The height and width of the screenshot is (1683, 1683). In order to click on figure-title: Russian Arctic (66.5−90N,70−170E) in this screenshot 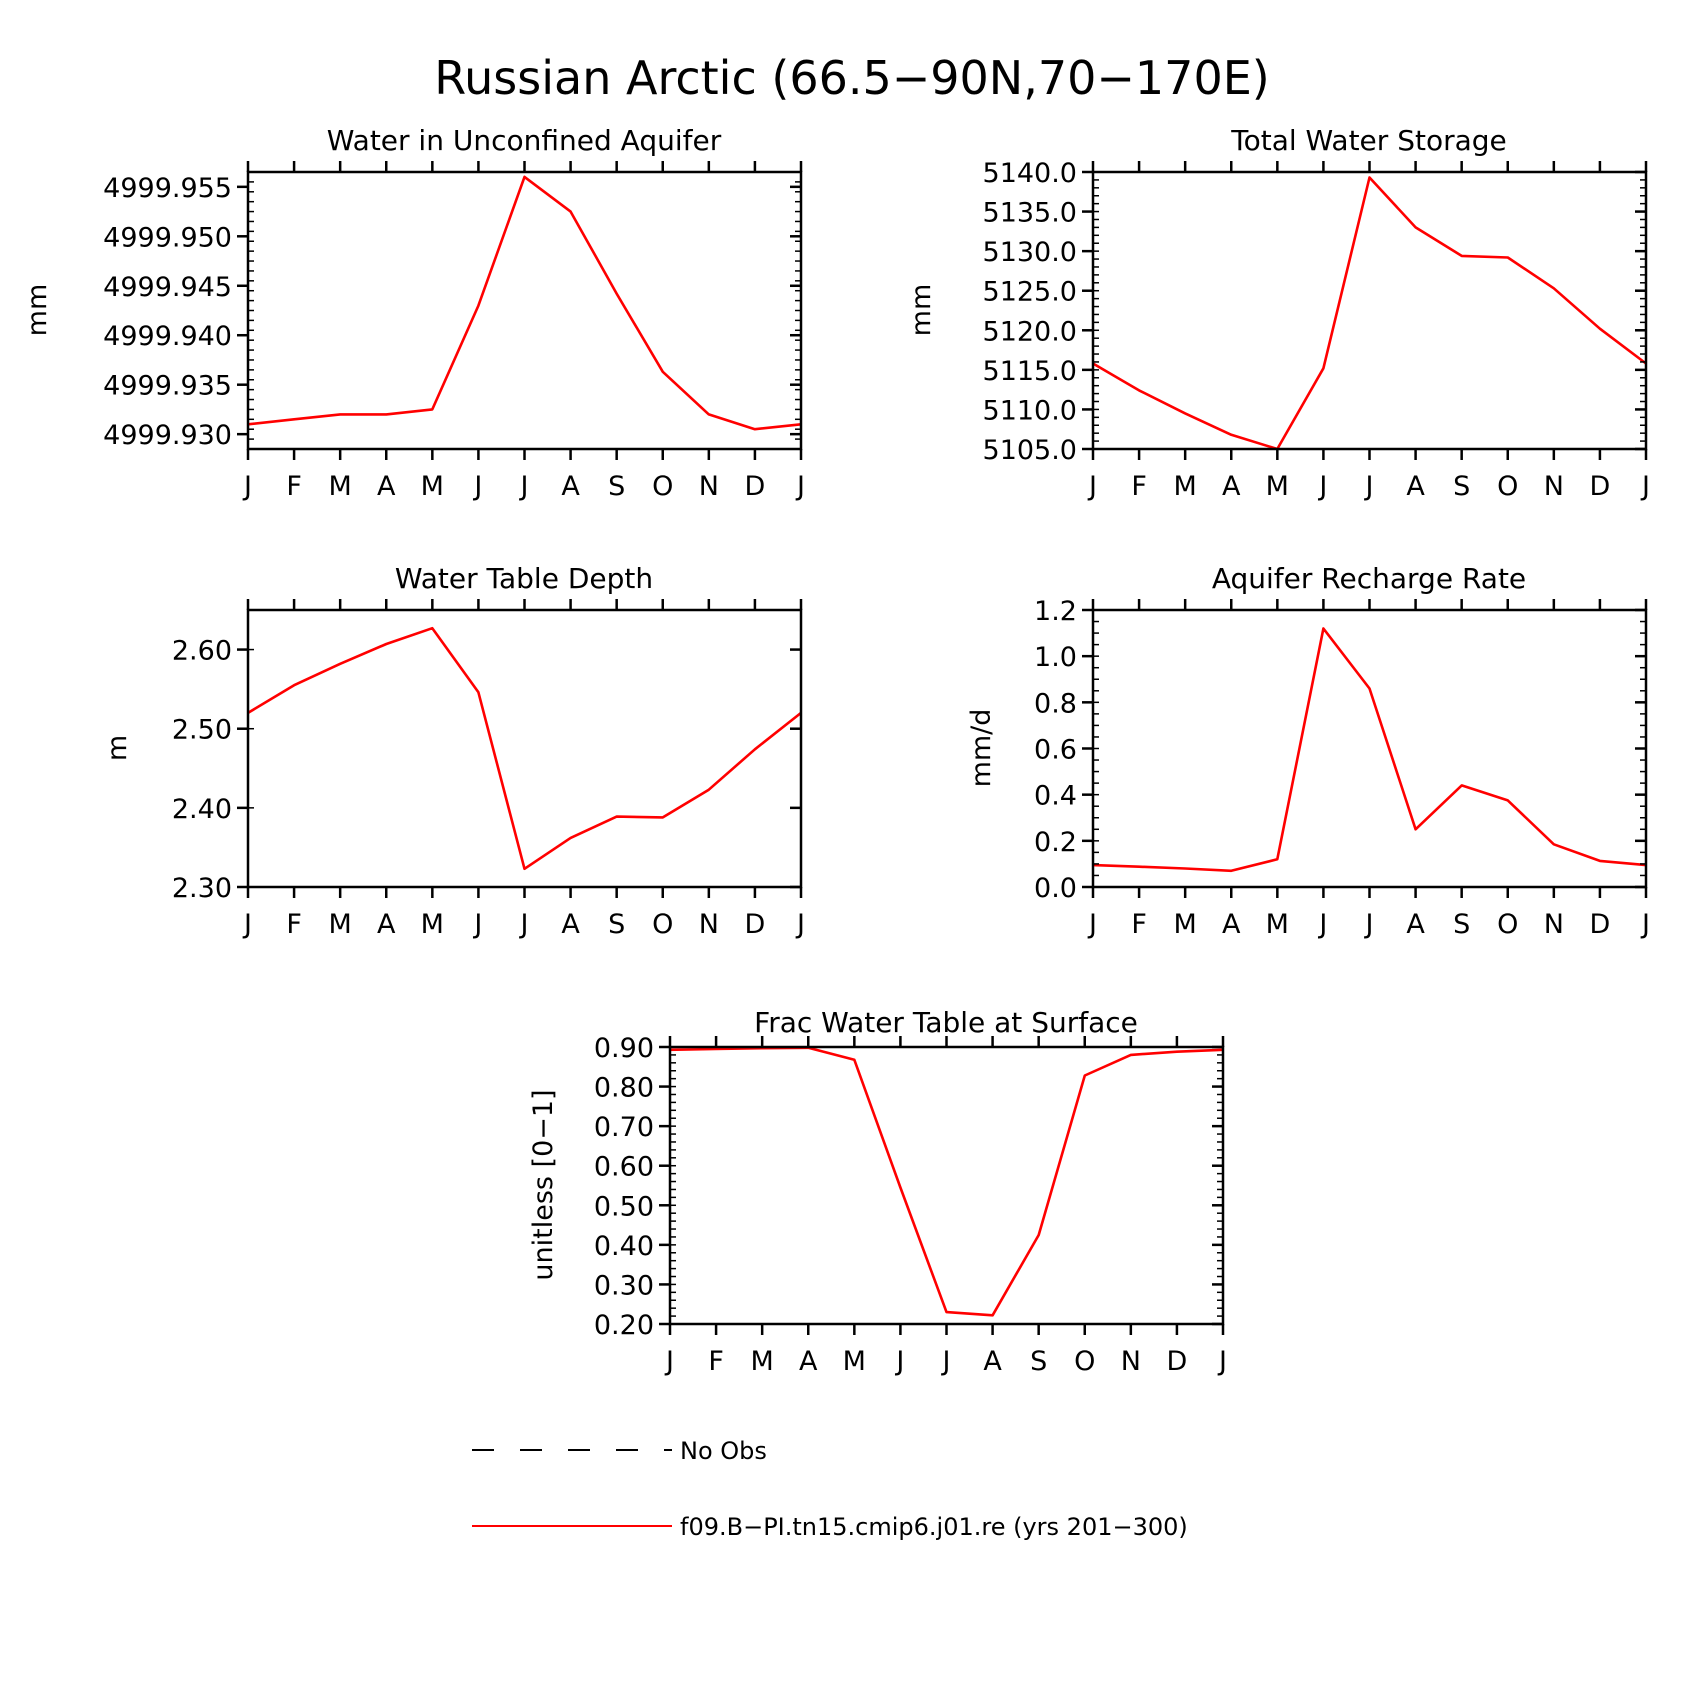, I will do `click(851, 78)`.